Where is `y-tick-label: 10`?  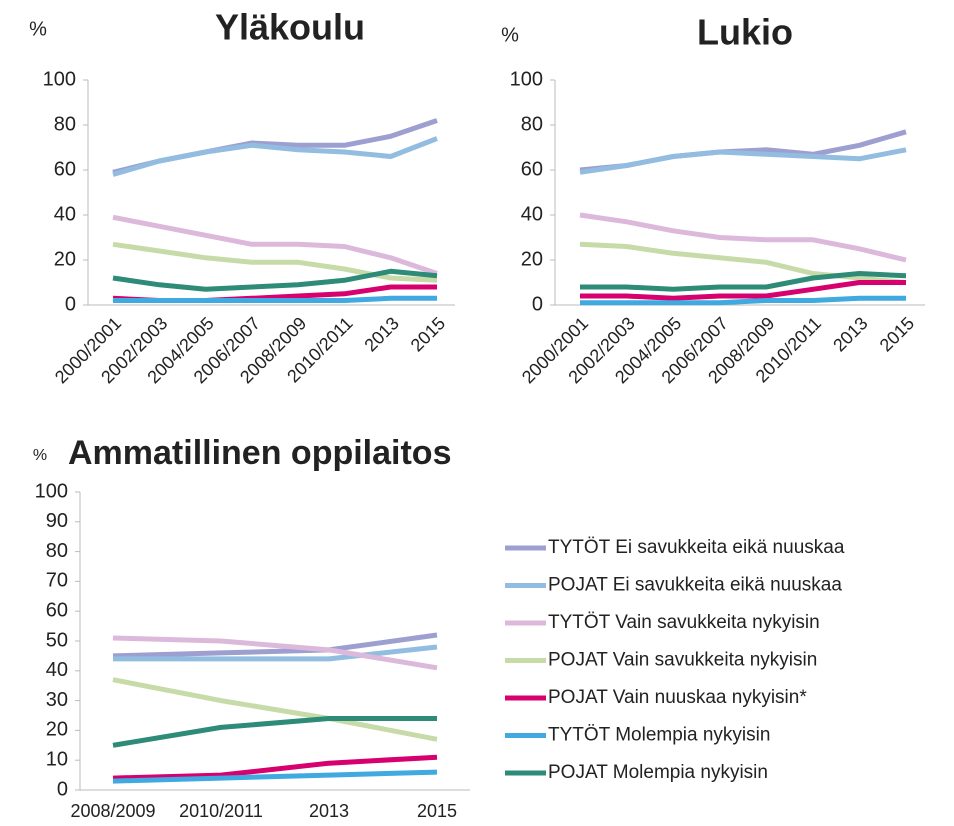 y-tick-label: 10 is located at coordinates (57, 759).